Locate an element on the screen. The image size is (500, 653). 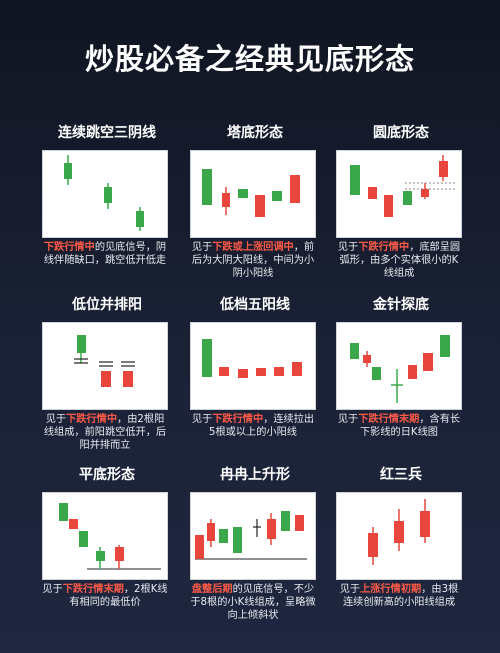
pattern-description: 下跌行情中的见底信号，阴线伴随缺口，跳空低开低走 is located at coordinates (105, 254).